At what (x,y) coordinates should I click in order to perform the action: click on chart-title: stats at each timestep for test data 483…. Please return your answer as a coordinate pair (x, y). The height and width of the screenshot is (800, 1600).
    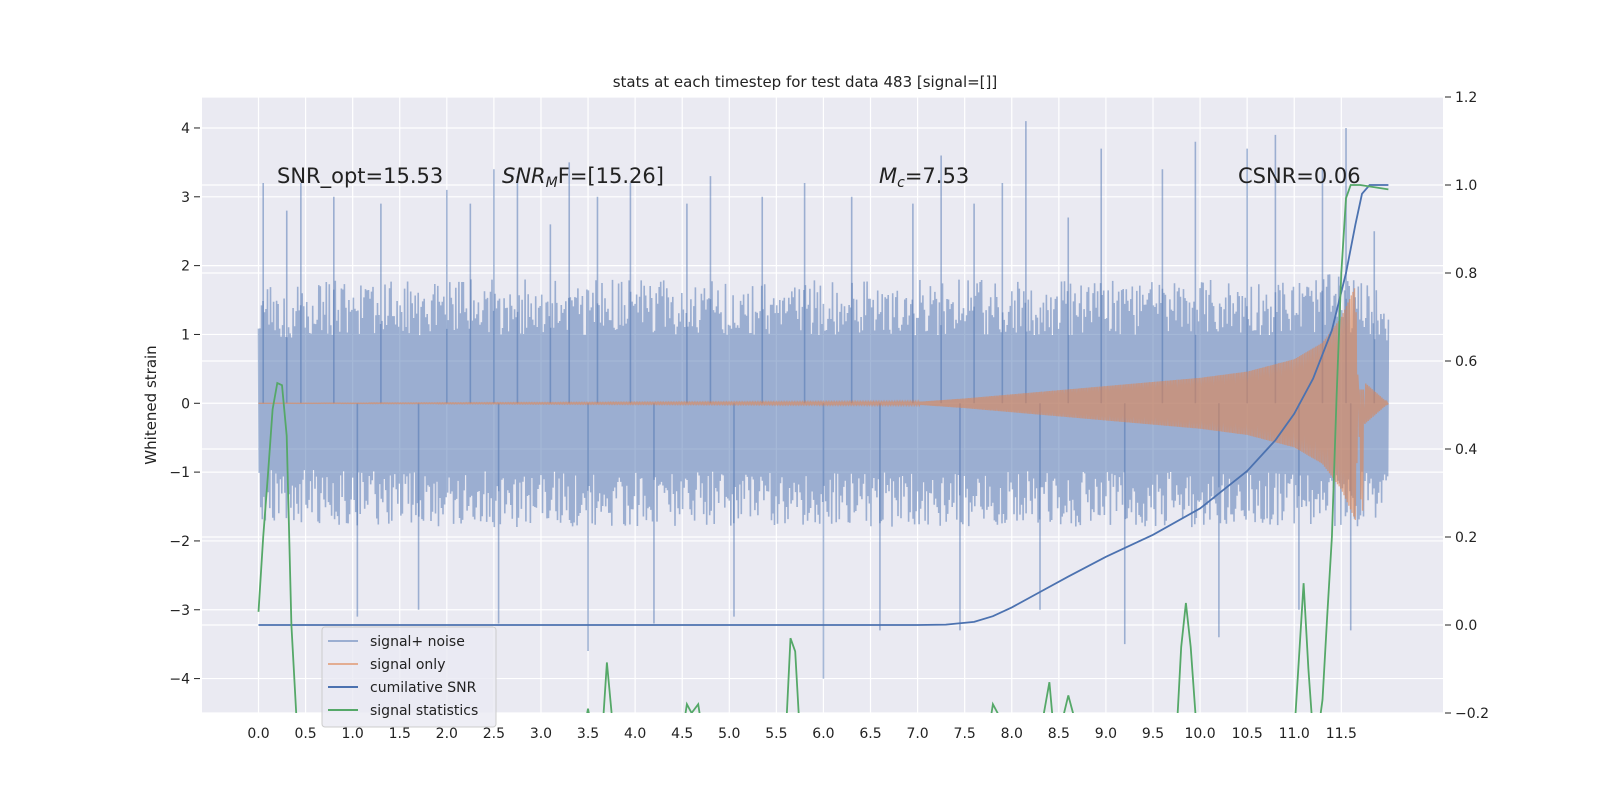
    Looking at the image, I should click on (805, 82).